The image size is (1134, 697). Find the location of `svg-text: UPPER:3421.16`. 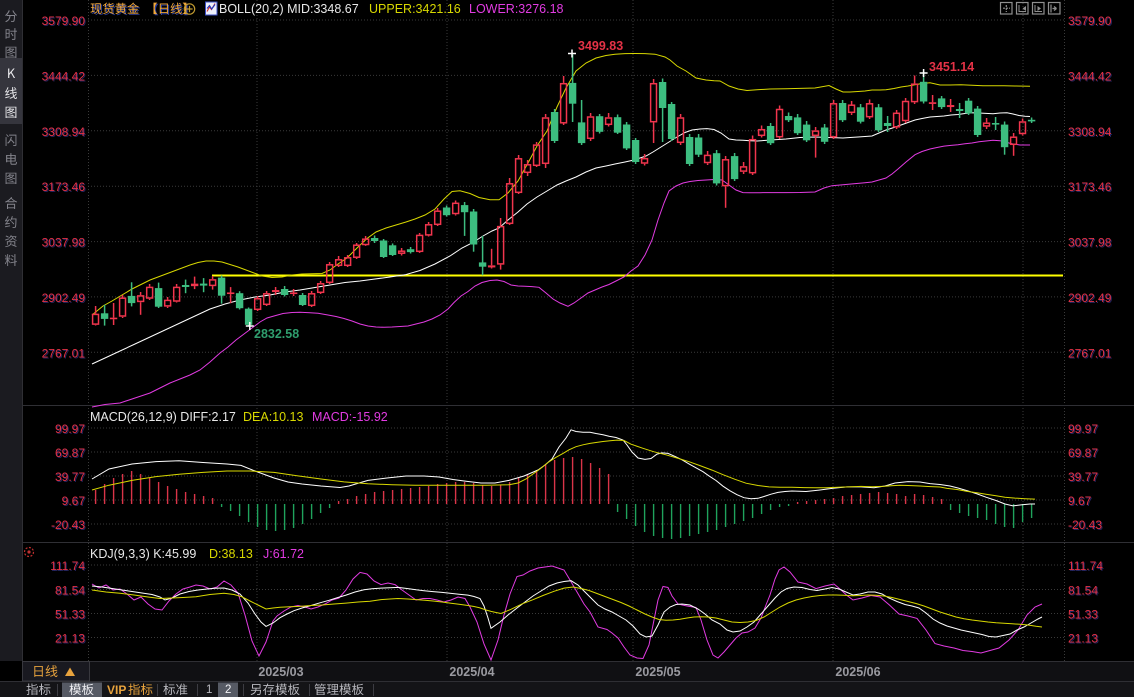

svg-text: UPPER:3421.16 is located at coordinates (415, 9).